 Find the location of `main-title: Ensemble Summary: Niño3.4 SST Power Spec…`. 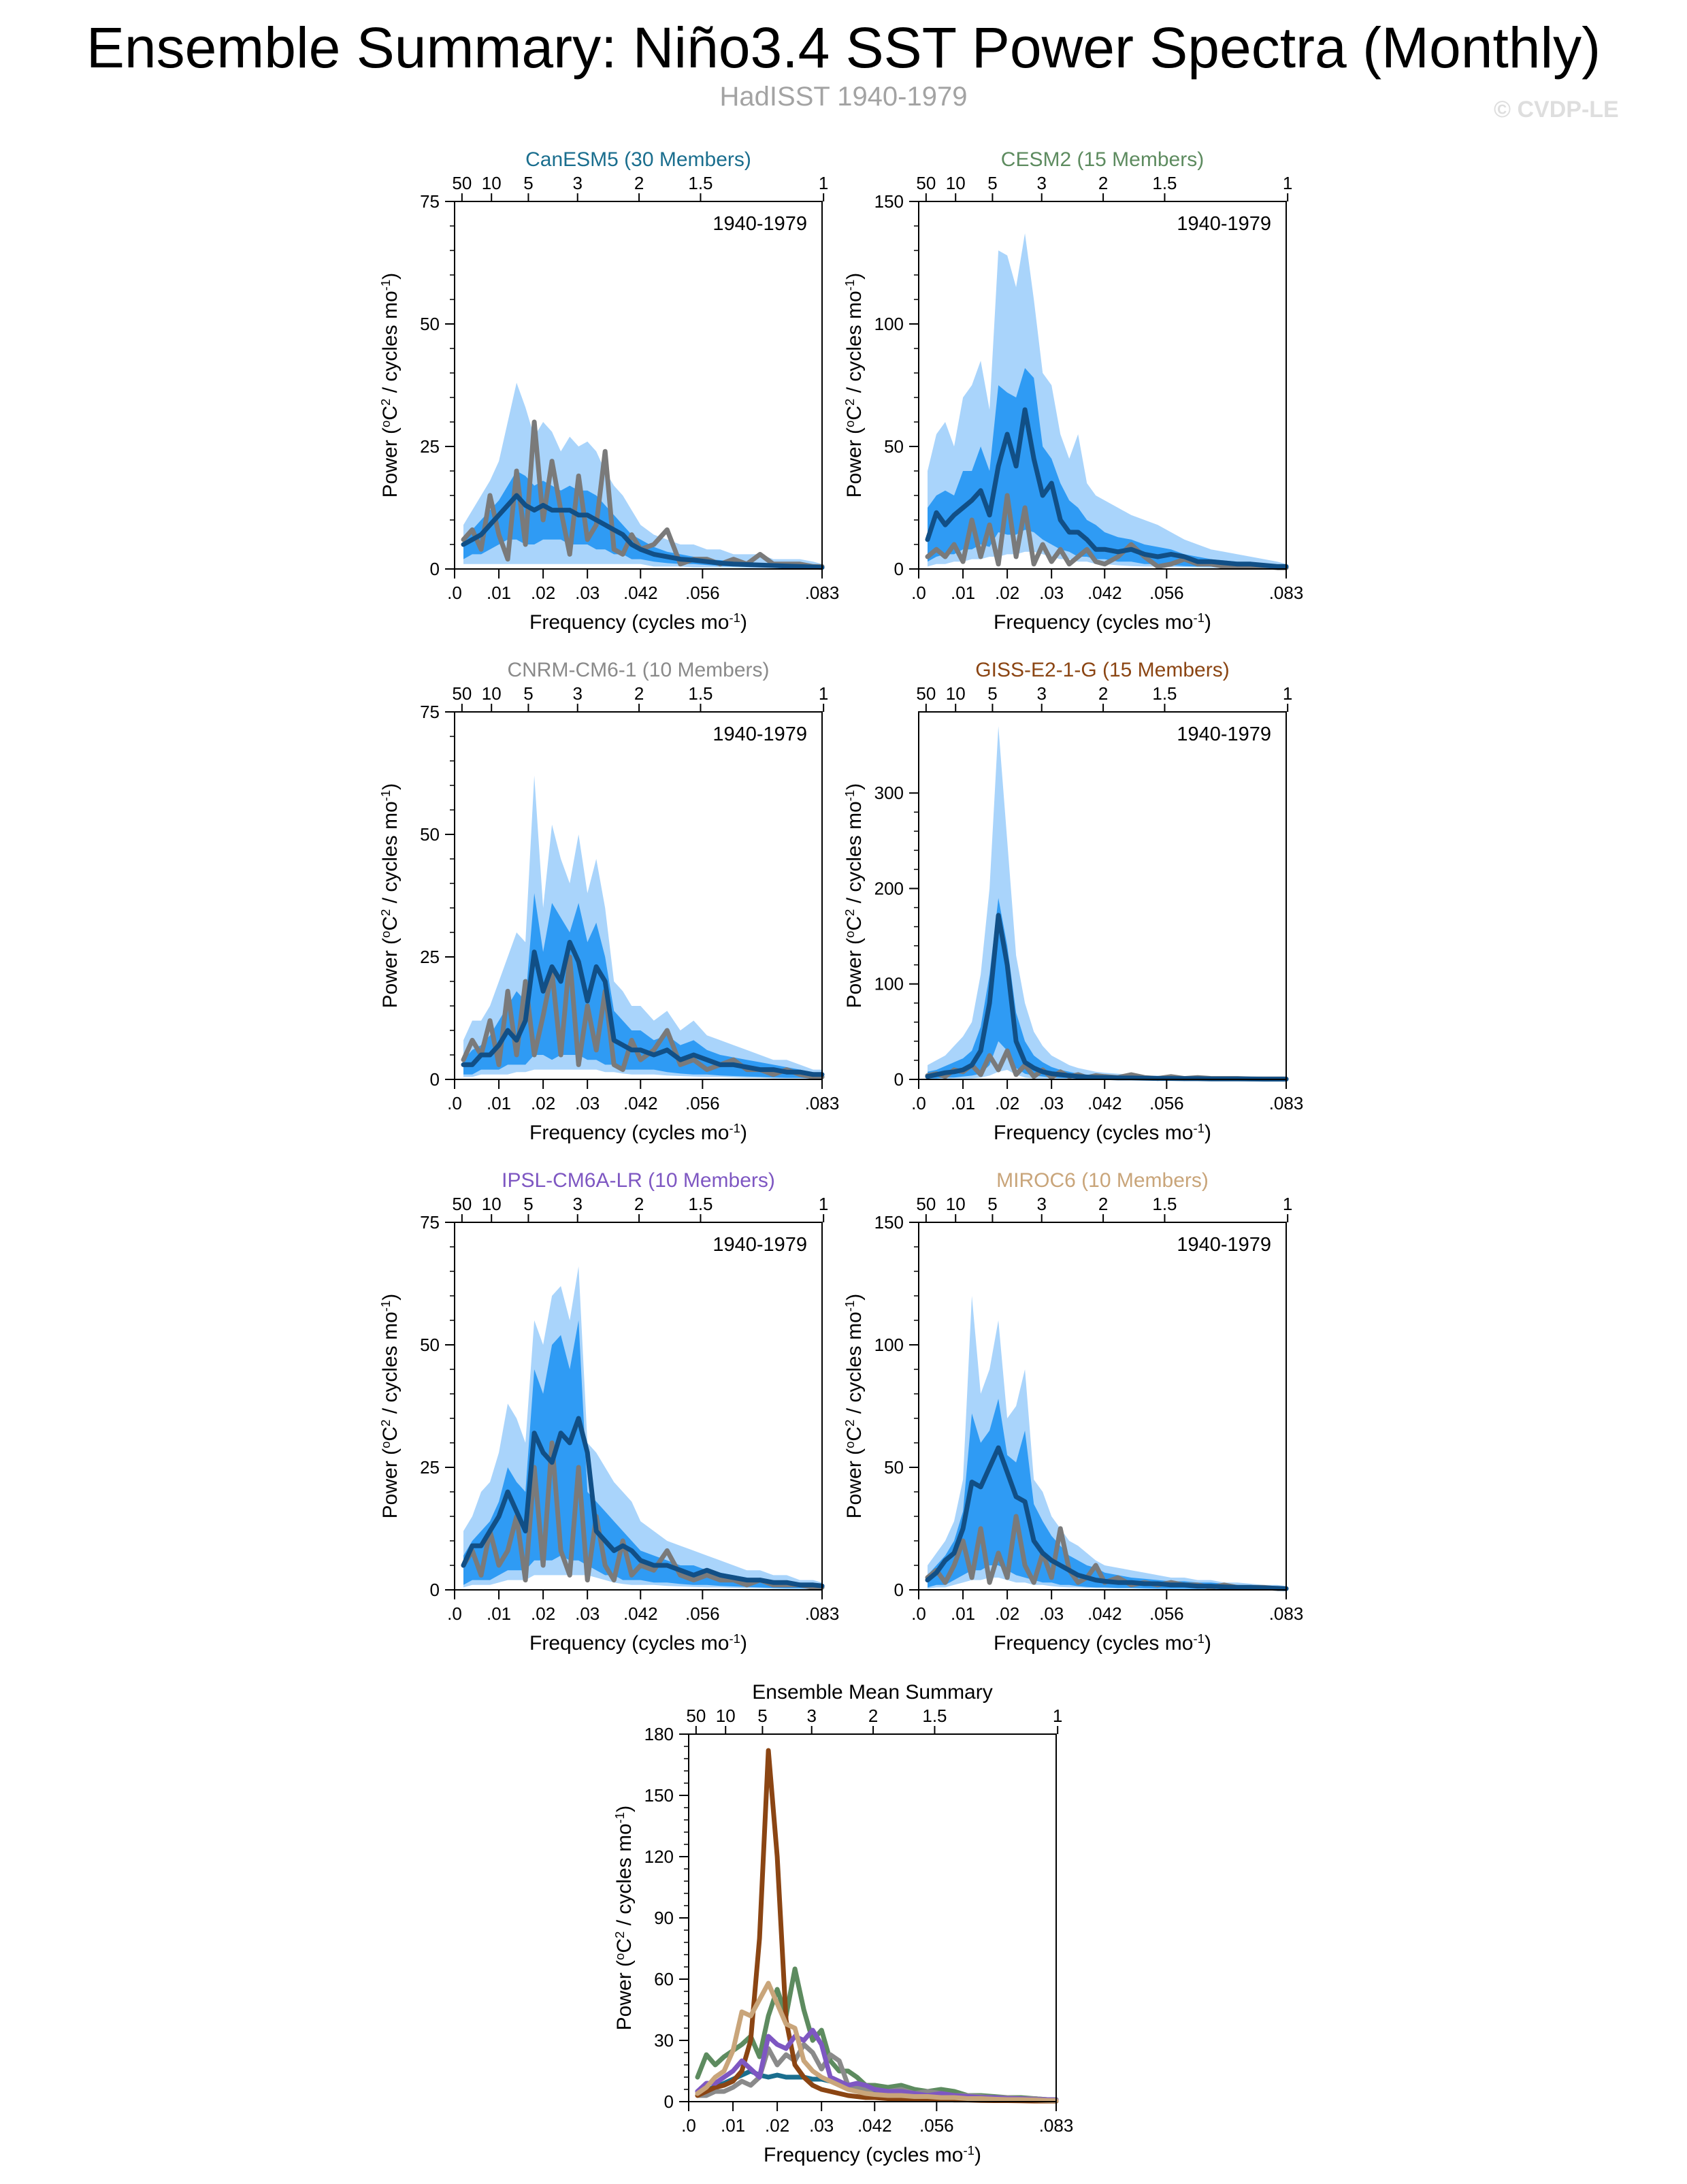

main-title: Ensemble Summary: Niño3.4 SST Power Spec… is located at coordinates (843, 48).